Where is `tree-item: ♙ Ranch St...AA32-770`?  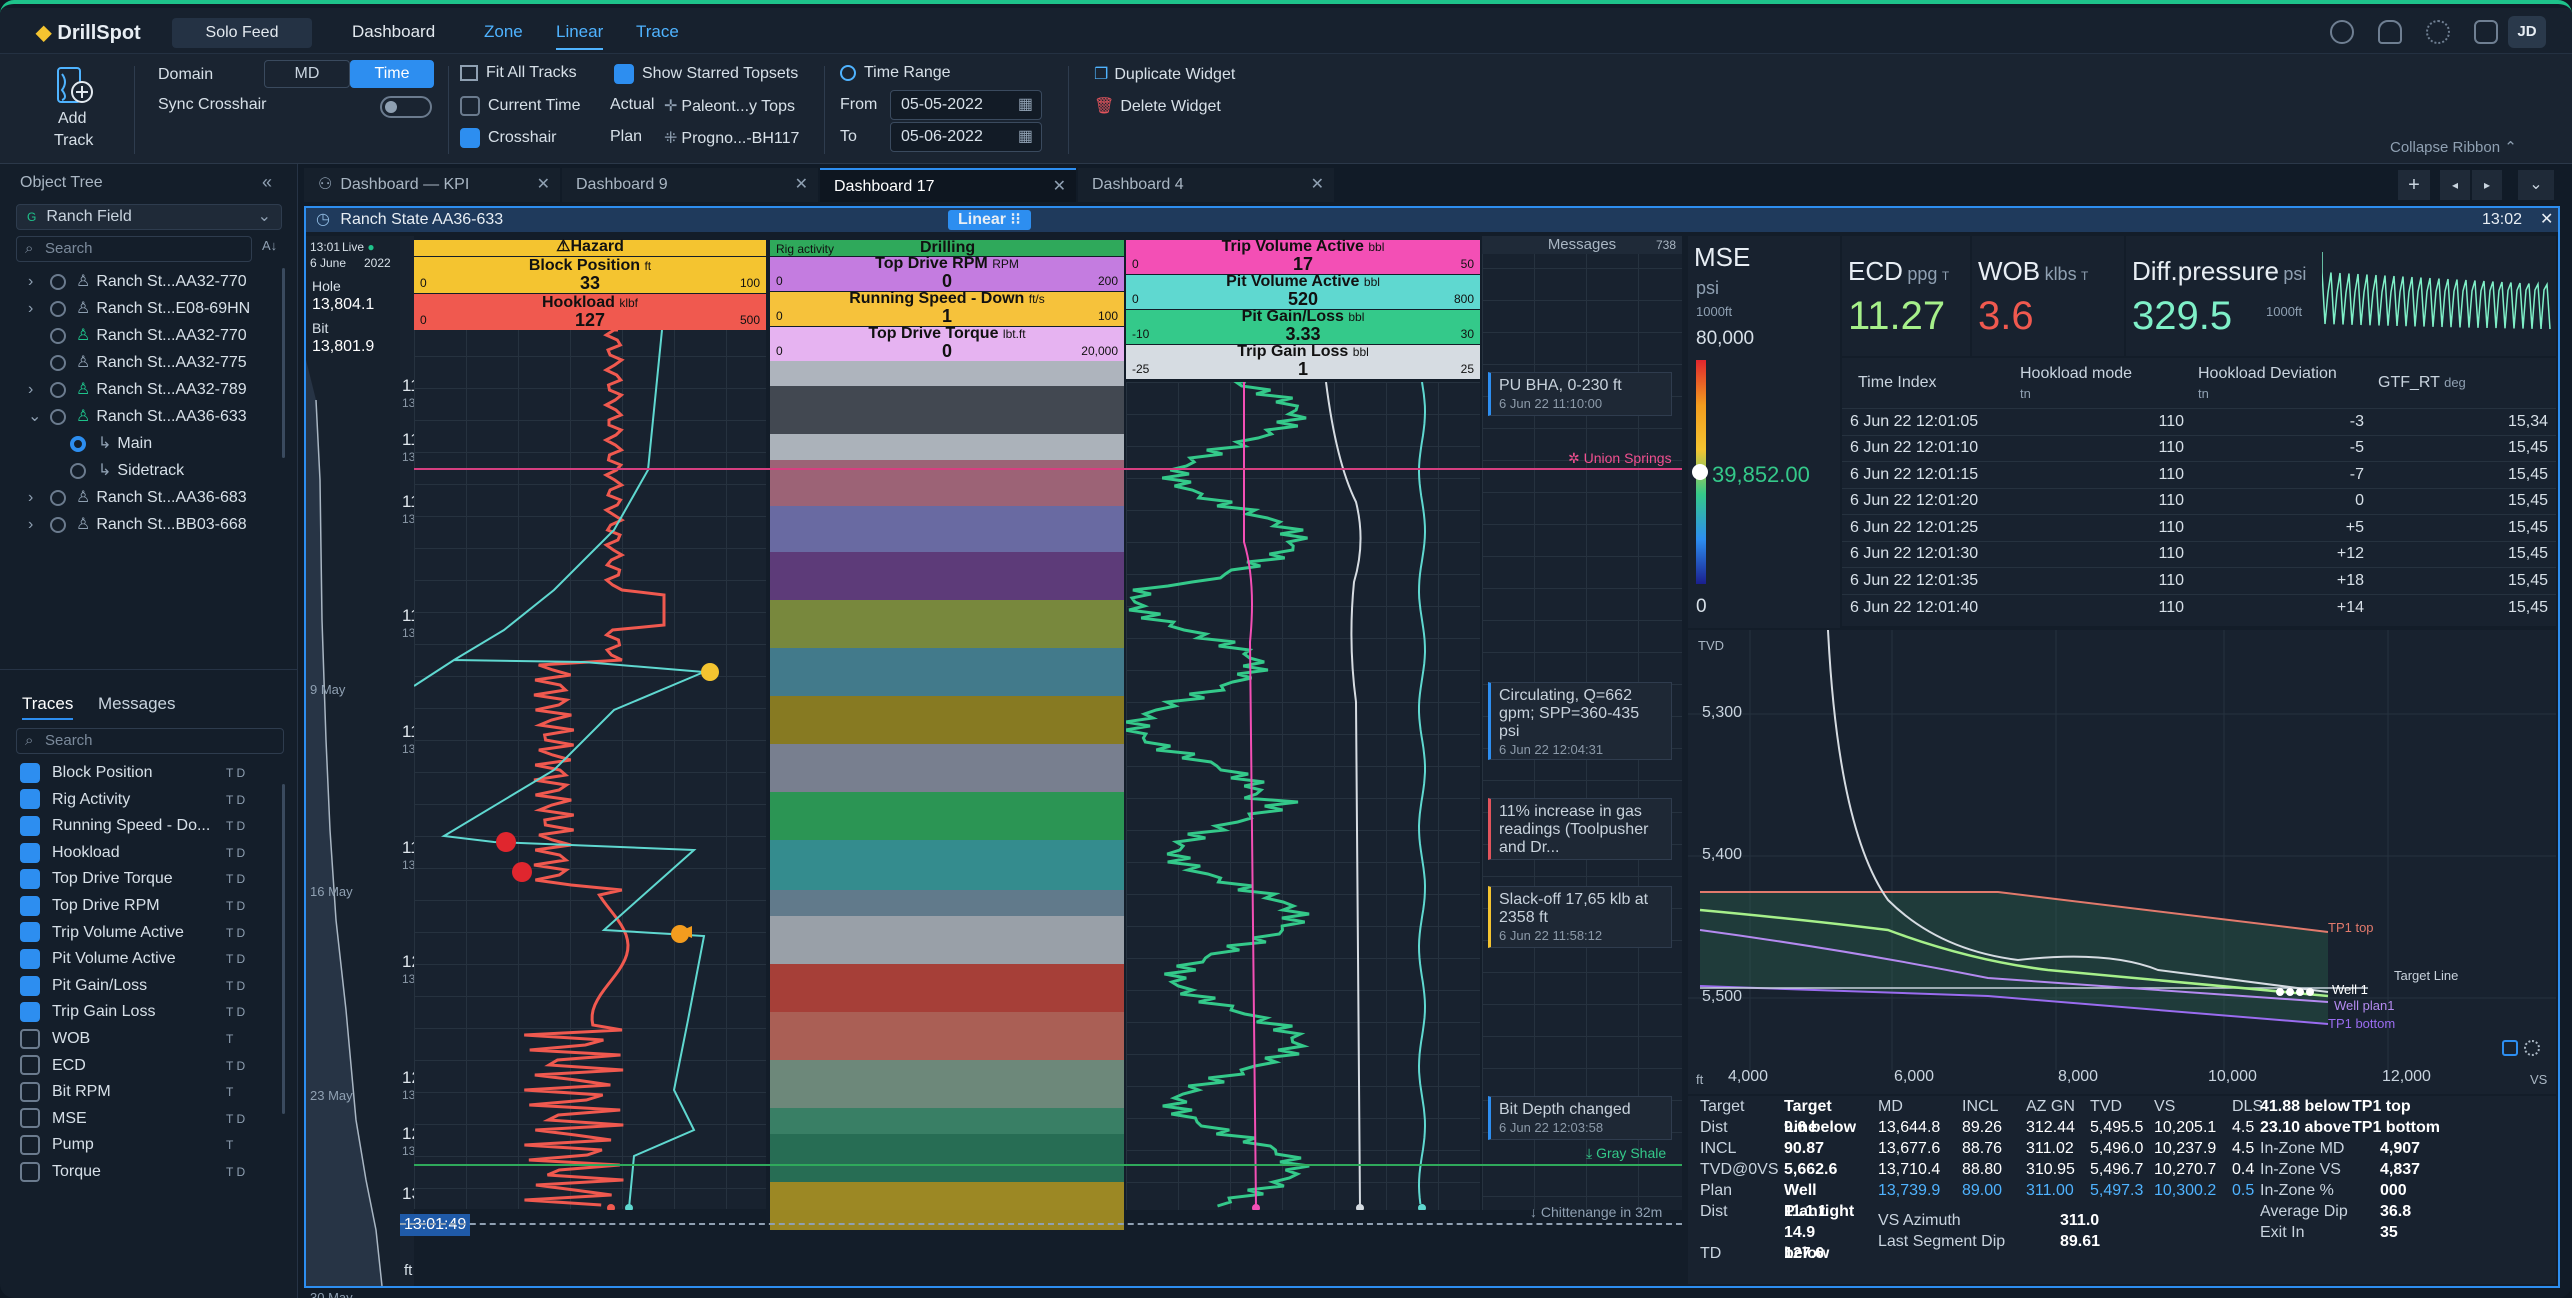
tree-item: ♙ Ranch St...AA32-770 is located at coordinates (153, 335).